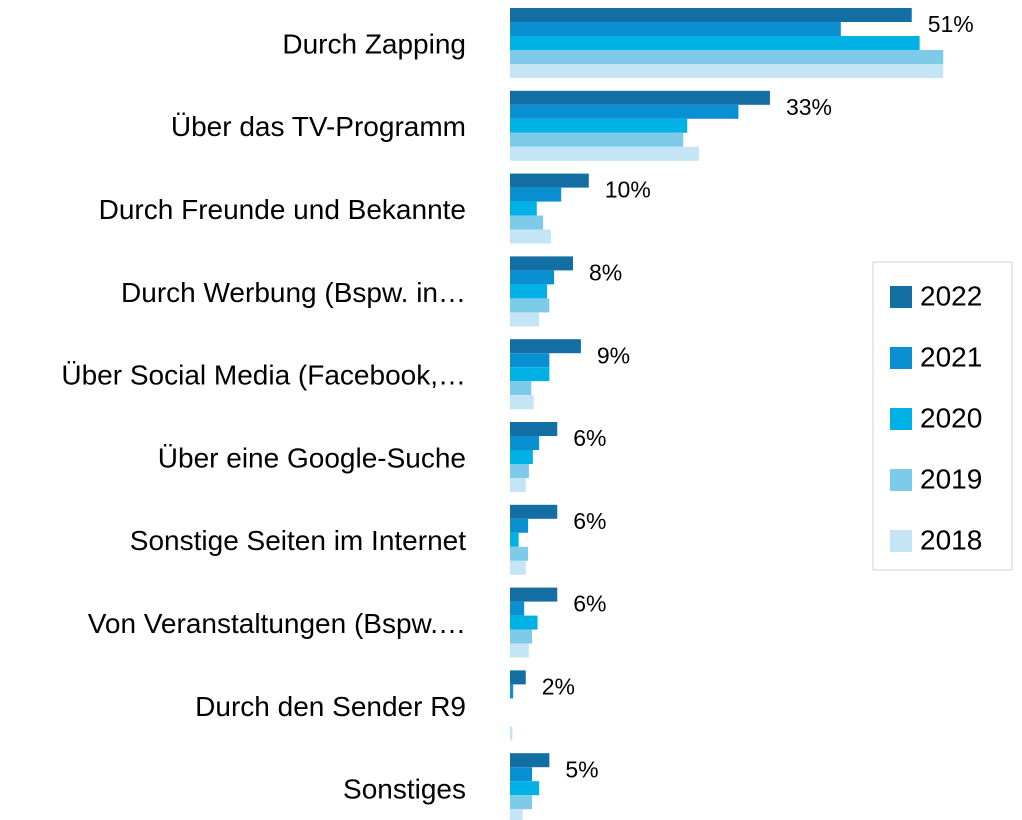  What do you see at coordinates (951, 539) in the screenshot?
I see `legend-label: 2018` at bounding box center [951, 539].